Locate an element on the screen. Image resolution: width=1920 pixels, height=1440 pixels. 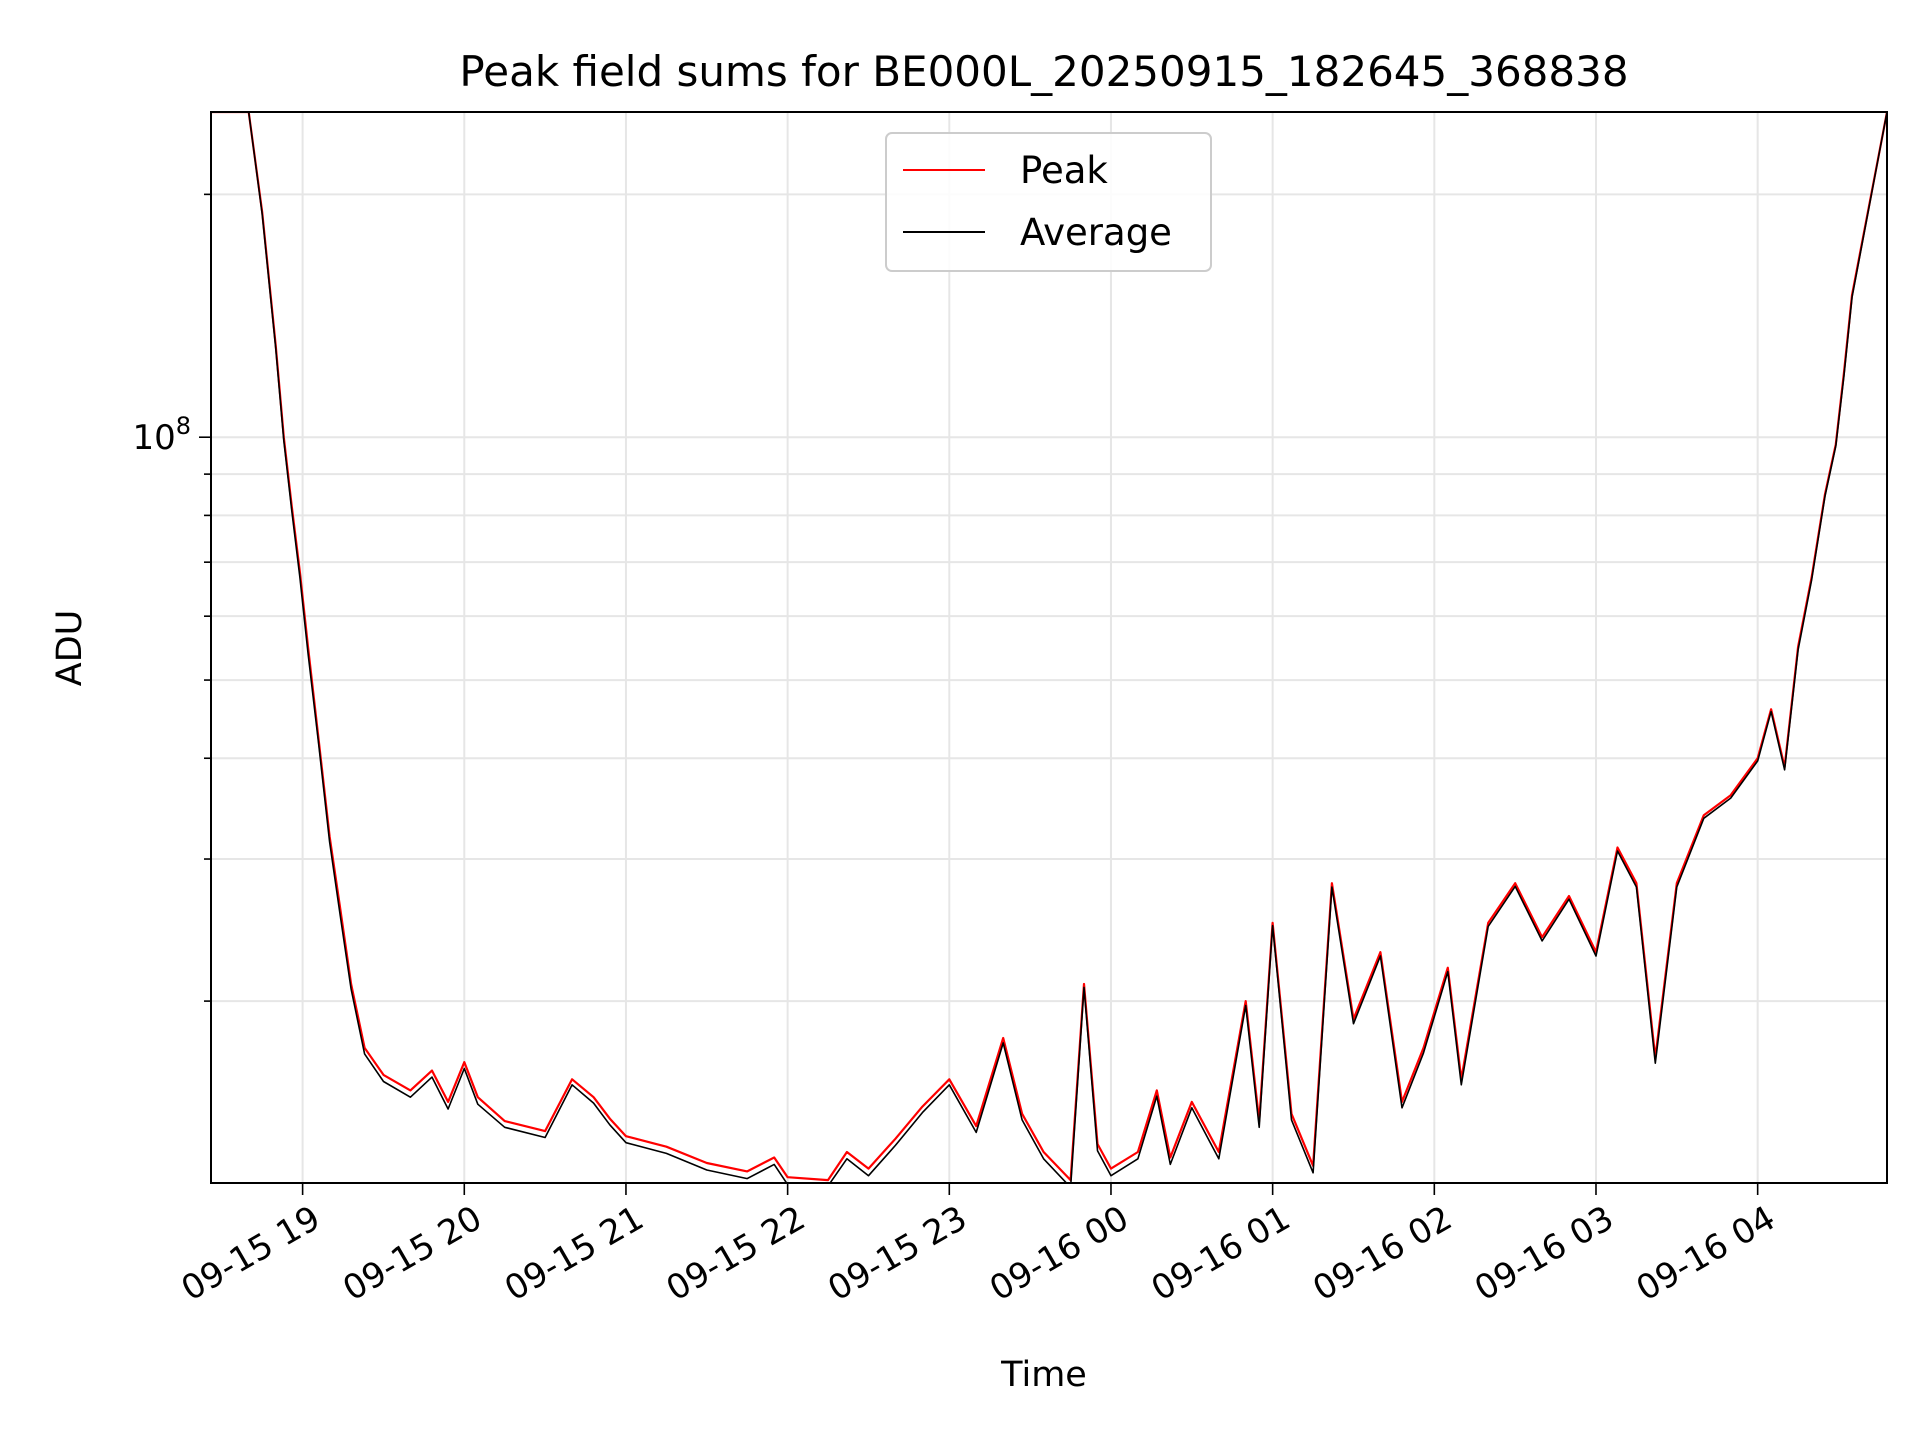
legend-box is located at coordinates (1048, 202).